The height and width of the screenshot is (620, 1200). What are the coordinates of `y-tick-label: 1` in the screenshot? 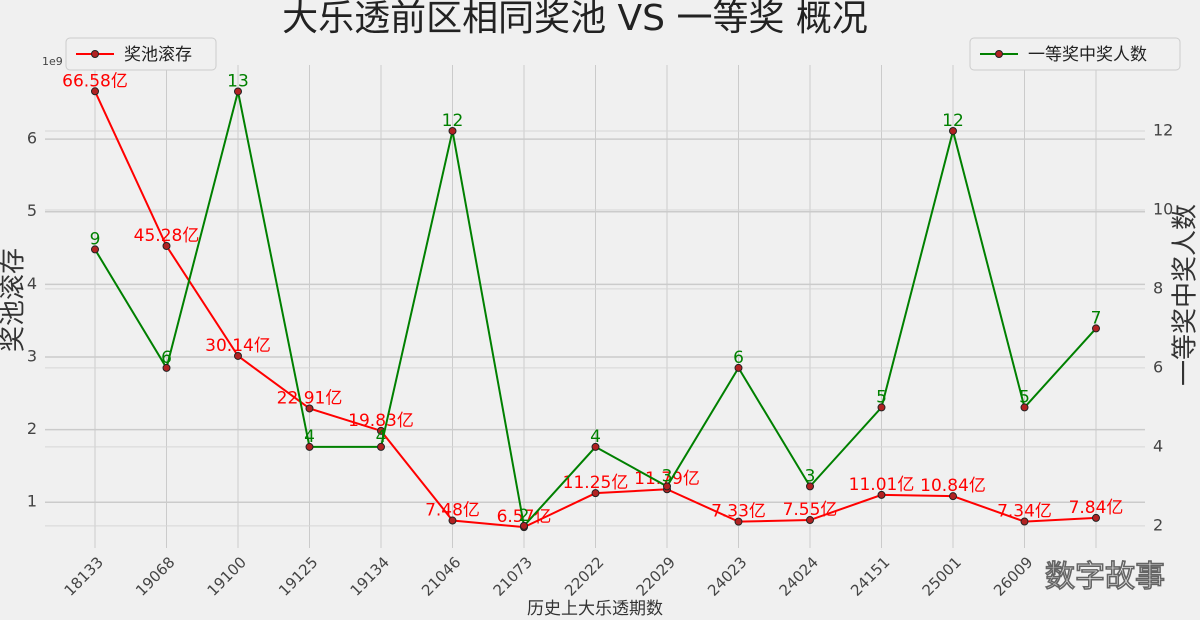 It's located at (32, 501).